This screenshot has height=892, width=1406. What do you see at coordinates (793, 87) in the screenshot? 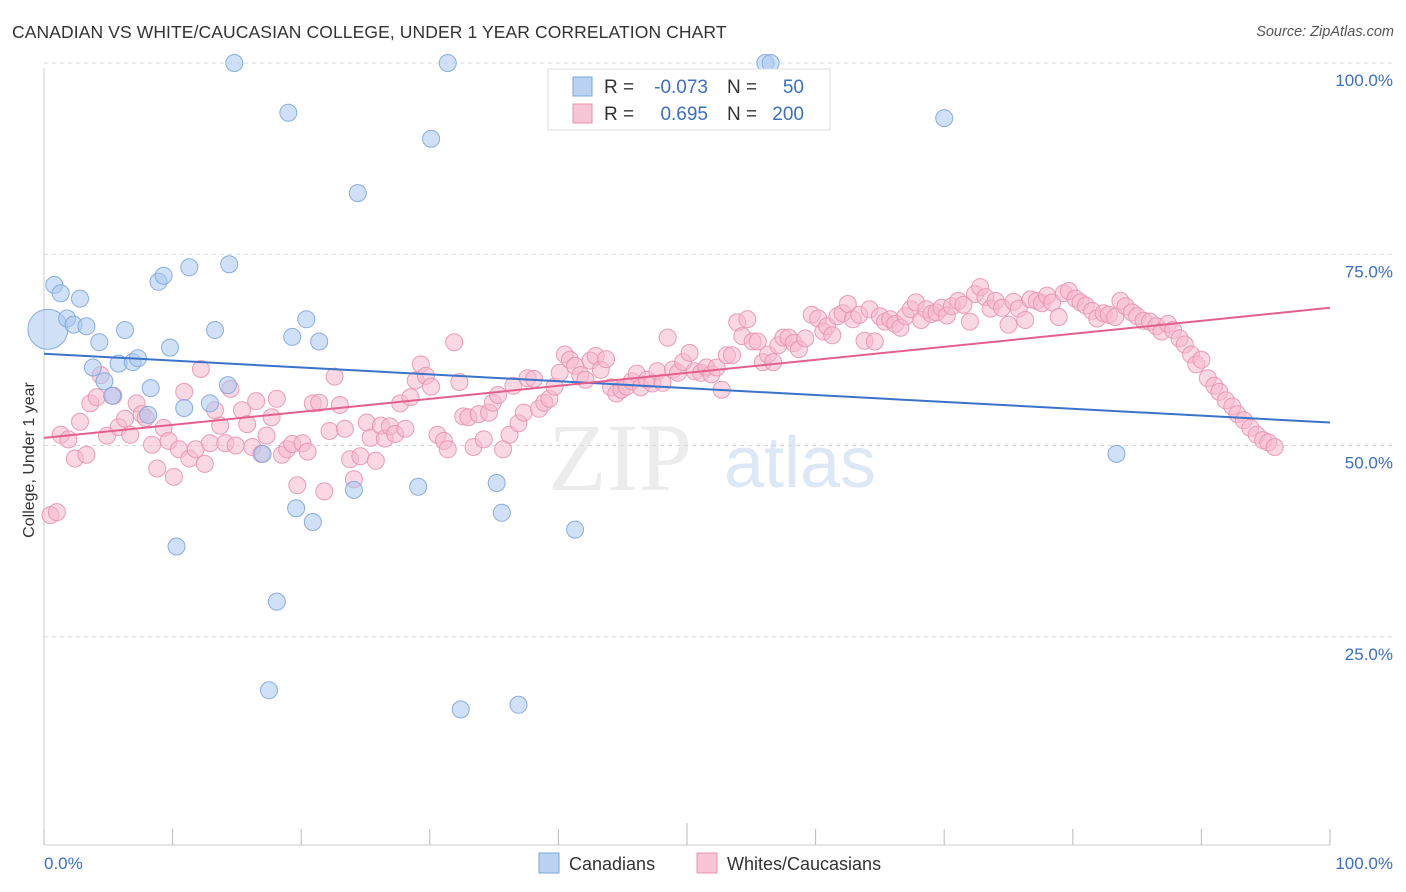
I see `legend-n-value: 50` at bounding box center [793, 87].